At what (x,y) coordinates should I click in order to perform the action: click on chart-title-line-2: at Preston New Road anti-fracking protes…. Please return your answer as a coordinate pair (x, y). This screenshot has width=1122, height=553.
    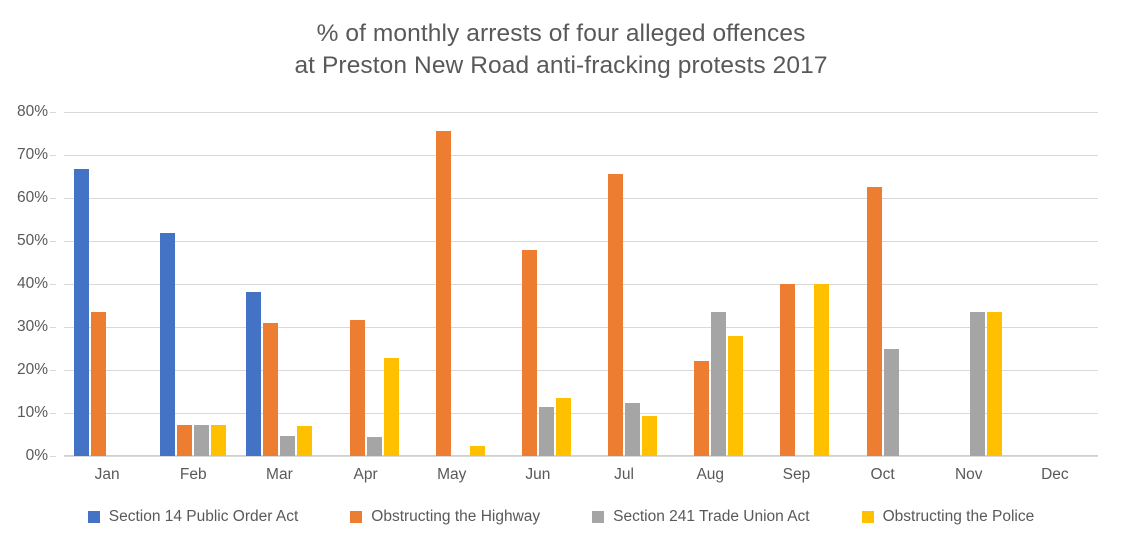
    Looking at the image, I should click on (561, 65).